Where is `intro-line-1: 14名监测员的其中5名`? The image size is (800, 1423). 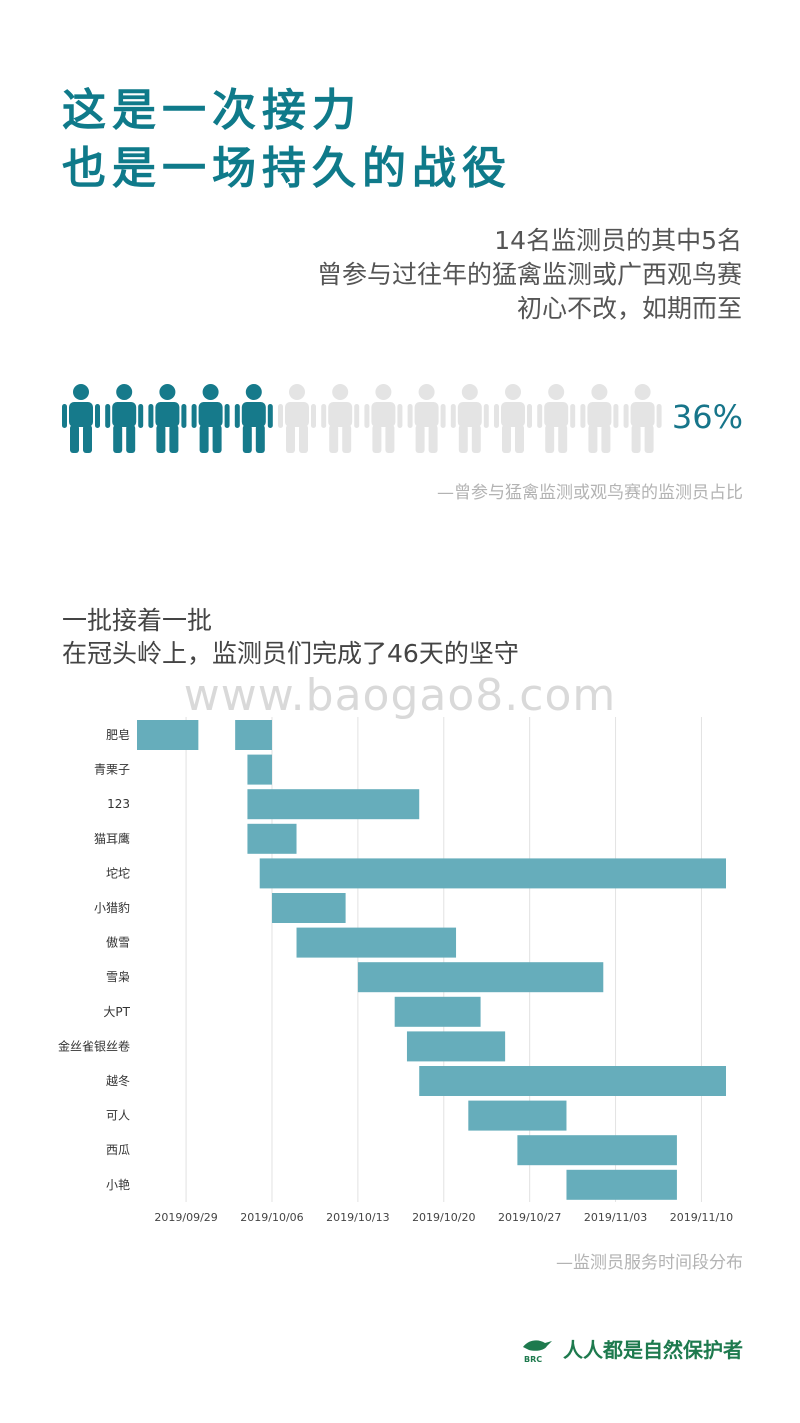 intro-line-1: 14名监测员的其中5名 is located at coordinates (618, 240).